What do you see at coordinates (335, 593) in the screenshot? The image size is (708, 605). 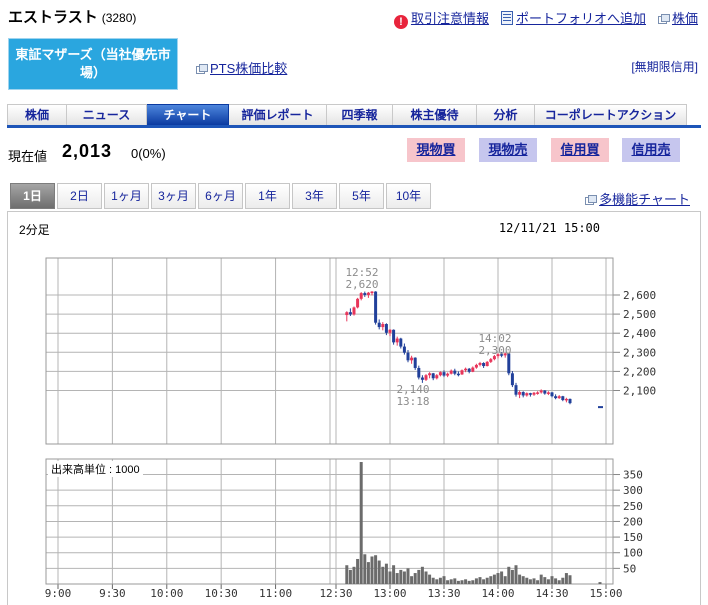 I see `svg-text: 12:30` at bounding box center [335, 593].